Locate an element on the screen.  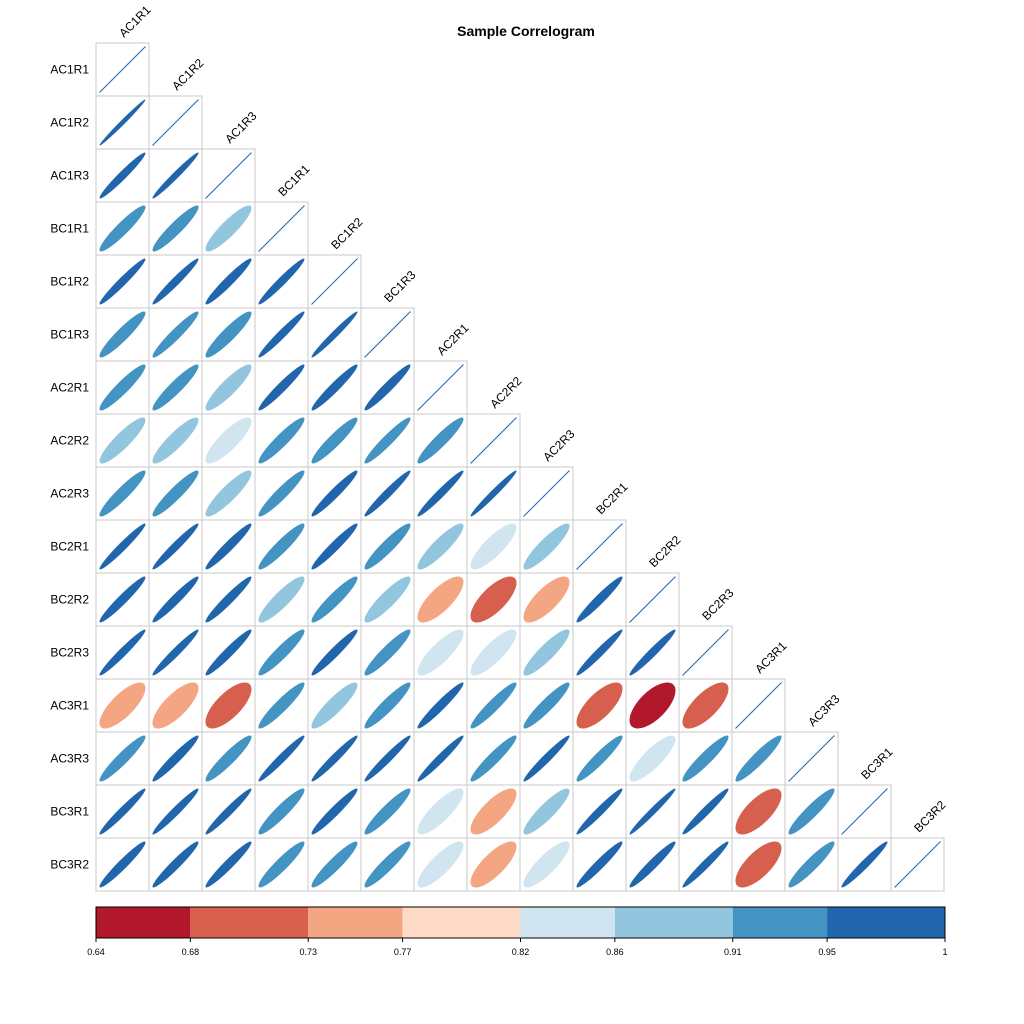
cell-bc2r2-ac1r1 is located at coordinates (122, 599).